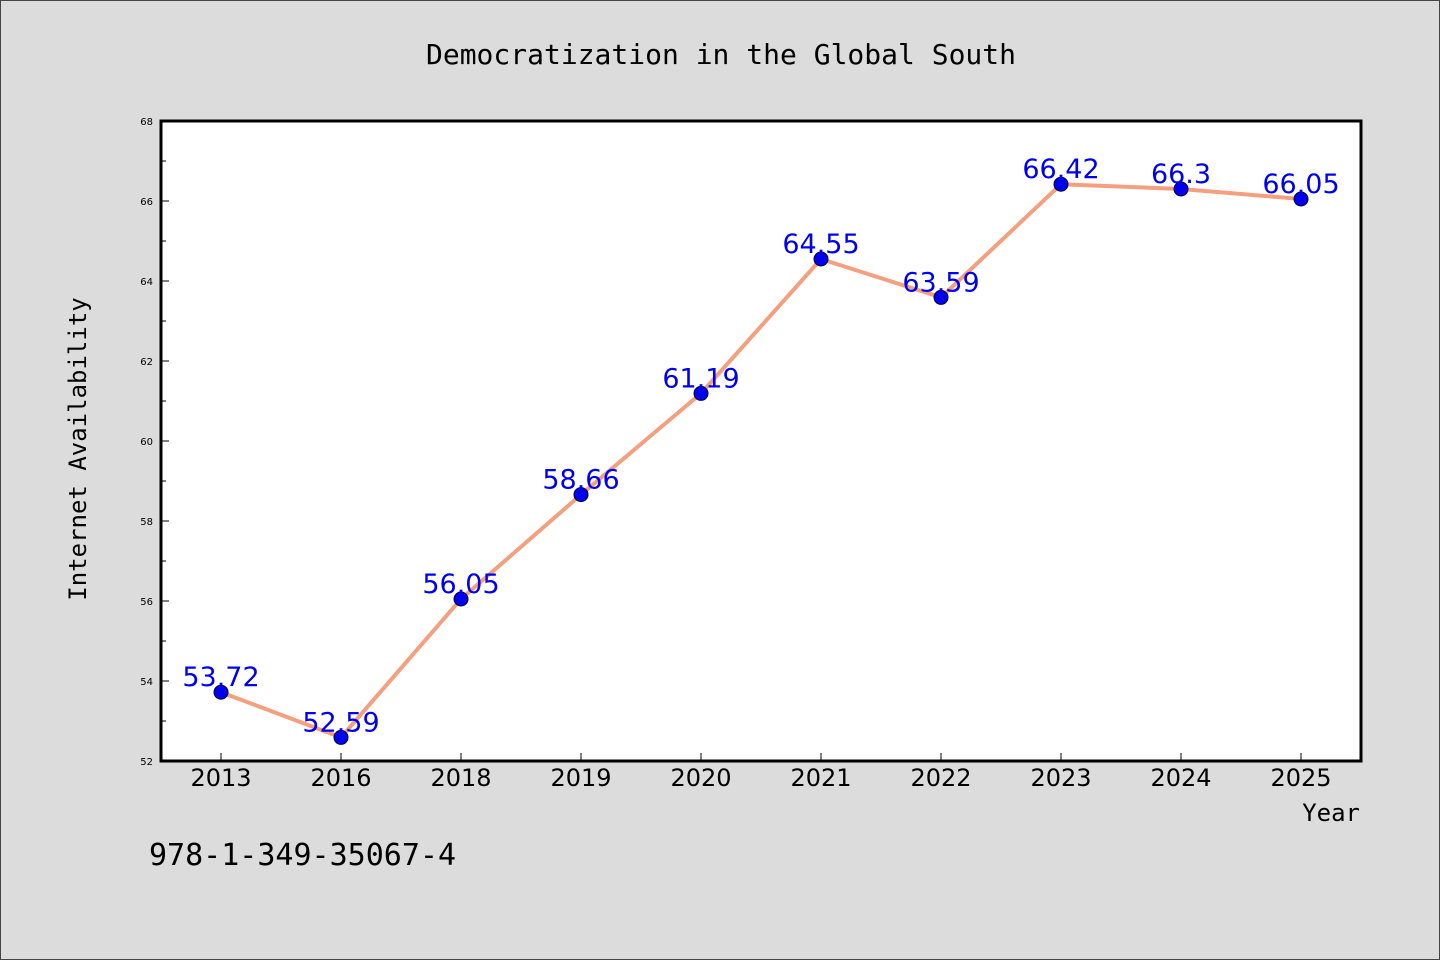 Image resolution: width=1440 pixels, height=960 pixels. Describe the element at coordinates (146, 522) in the screenshot. I see `y-tick-label: 58` at that location.